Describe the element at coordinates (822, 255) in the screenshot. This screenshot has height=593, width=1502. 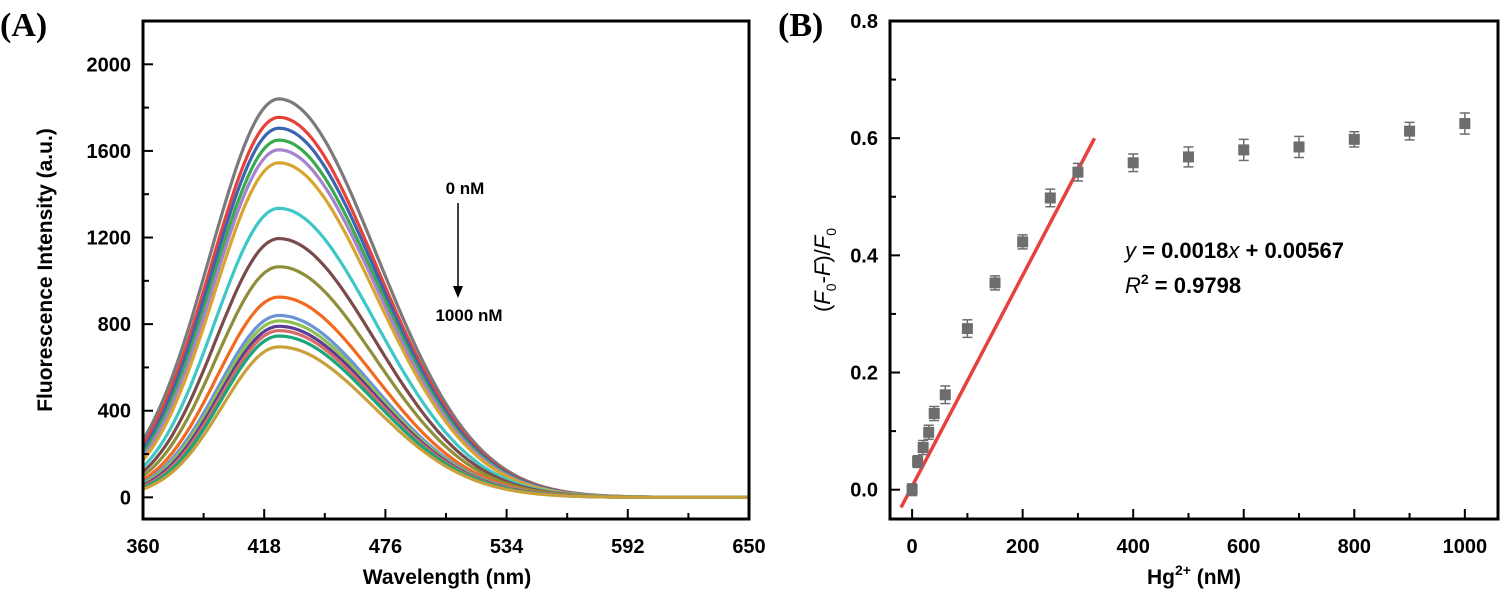
I see `ylabel-p5: )/` at that location.